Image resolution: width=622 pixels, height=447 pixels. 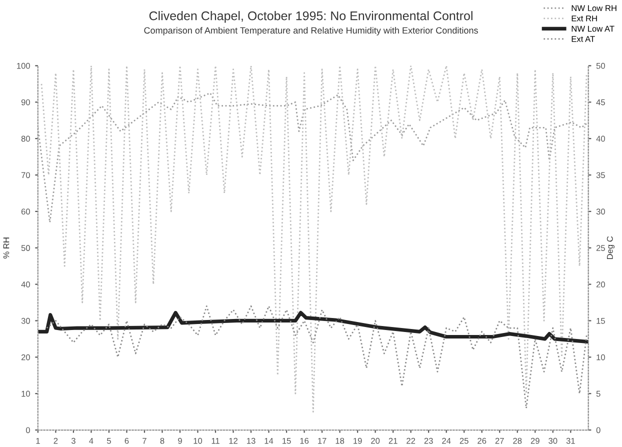 What do you see at coordinates (313, 327) in the screenshot?
I see `line-series` at bounding box center [313, 327].